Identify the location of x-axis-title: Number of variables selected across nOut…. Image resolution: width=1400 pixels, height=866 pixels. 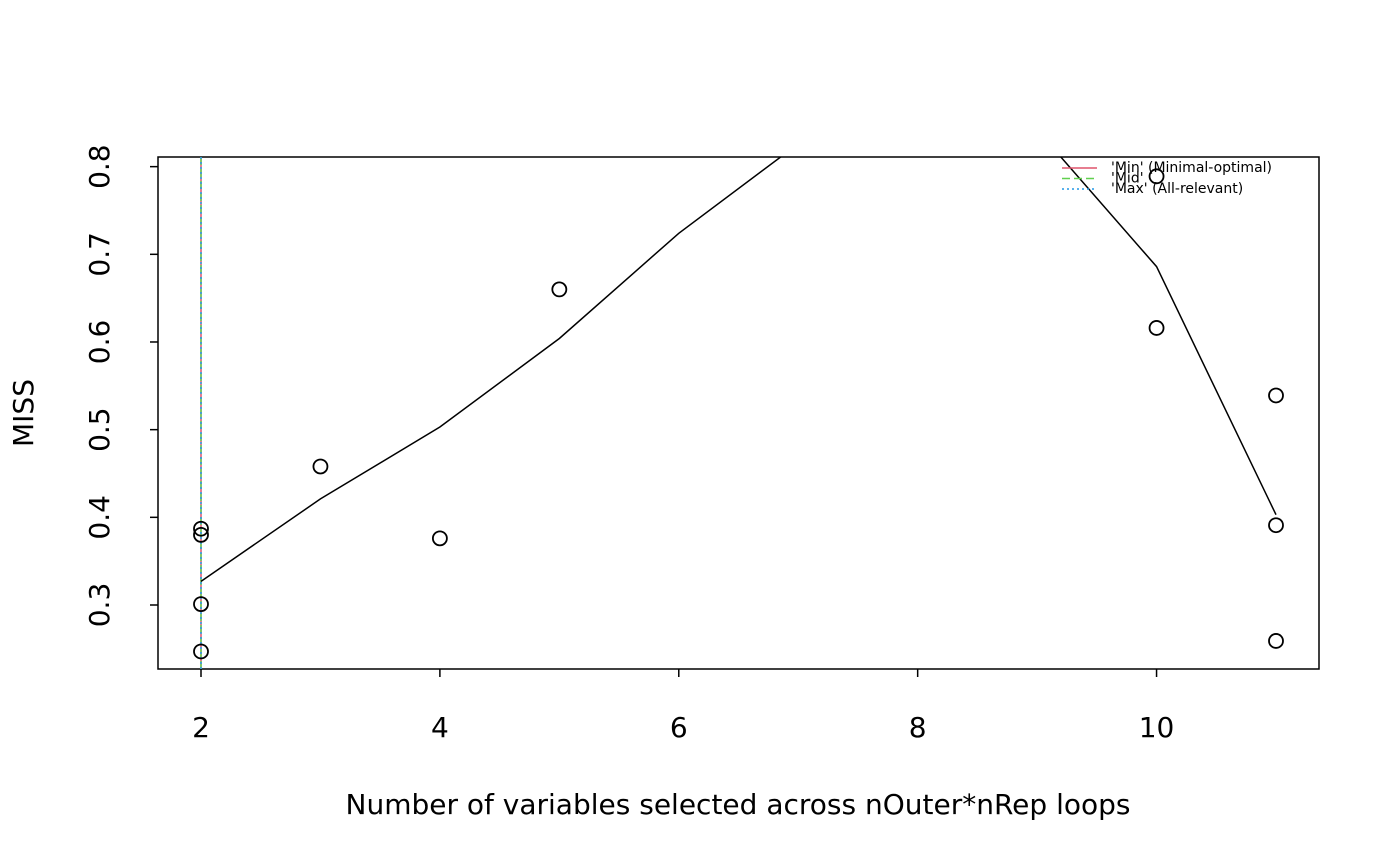
(738, 804).